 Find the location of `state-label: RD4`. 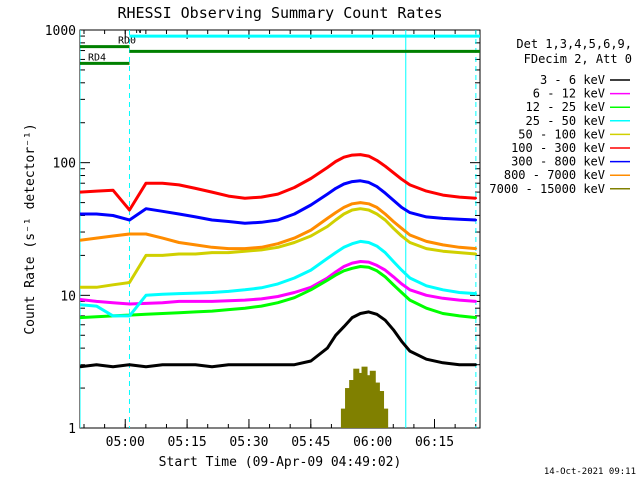

state-label: RD4 is located at coordinates (97, 57).